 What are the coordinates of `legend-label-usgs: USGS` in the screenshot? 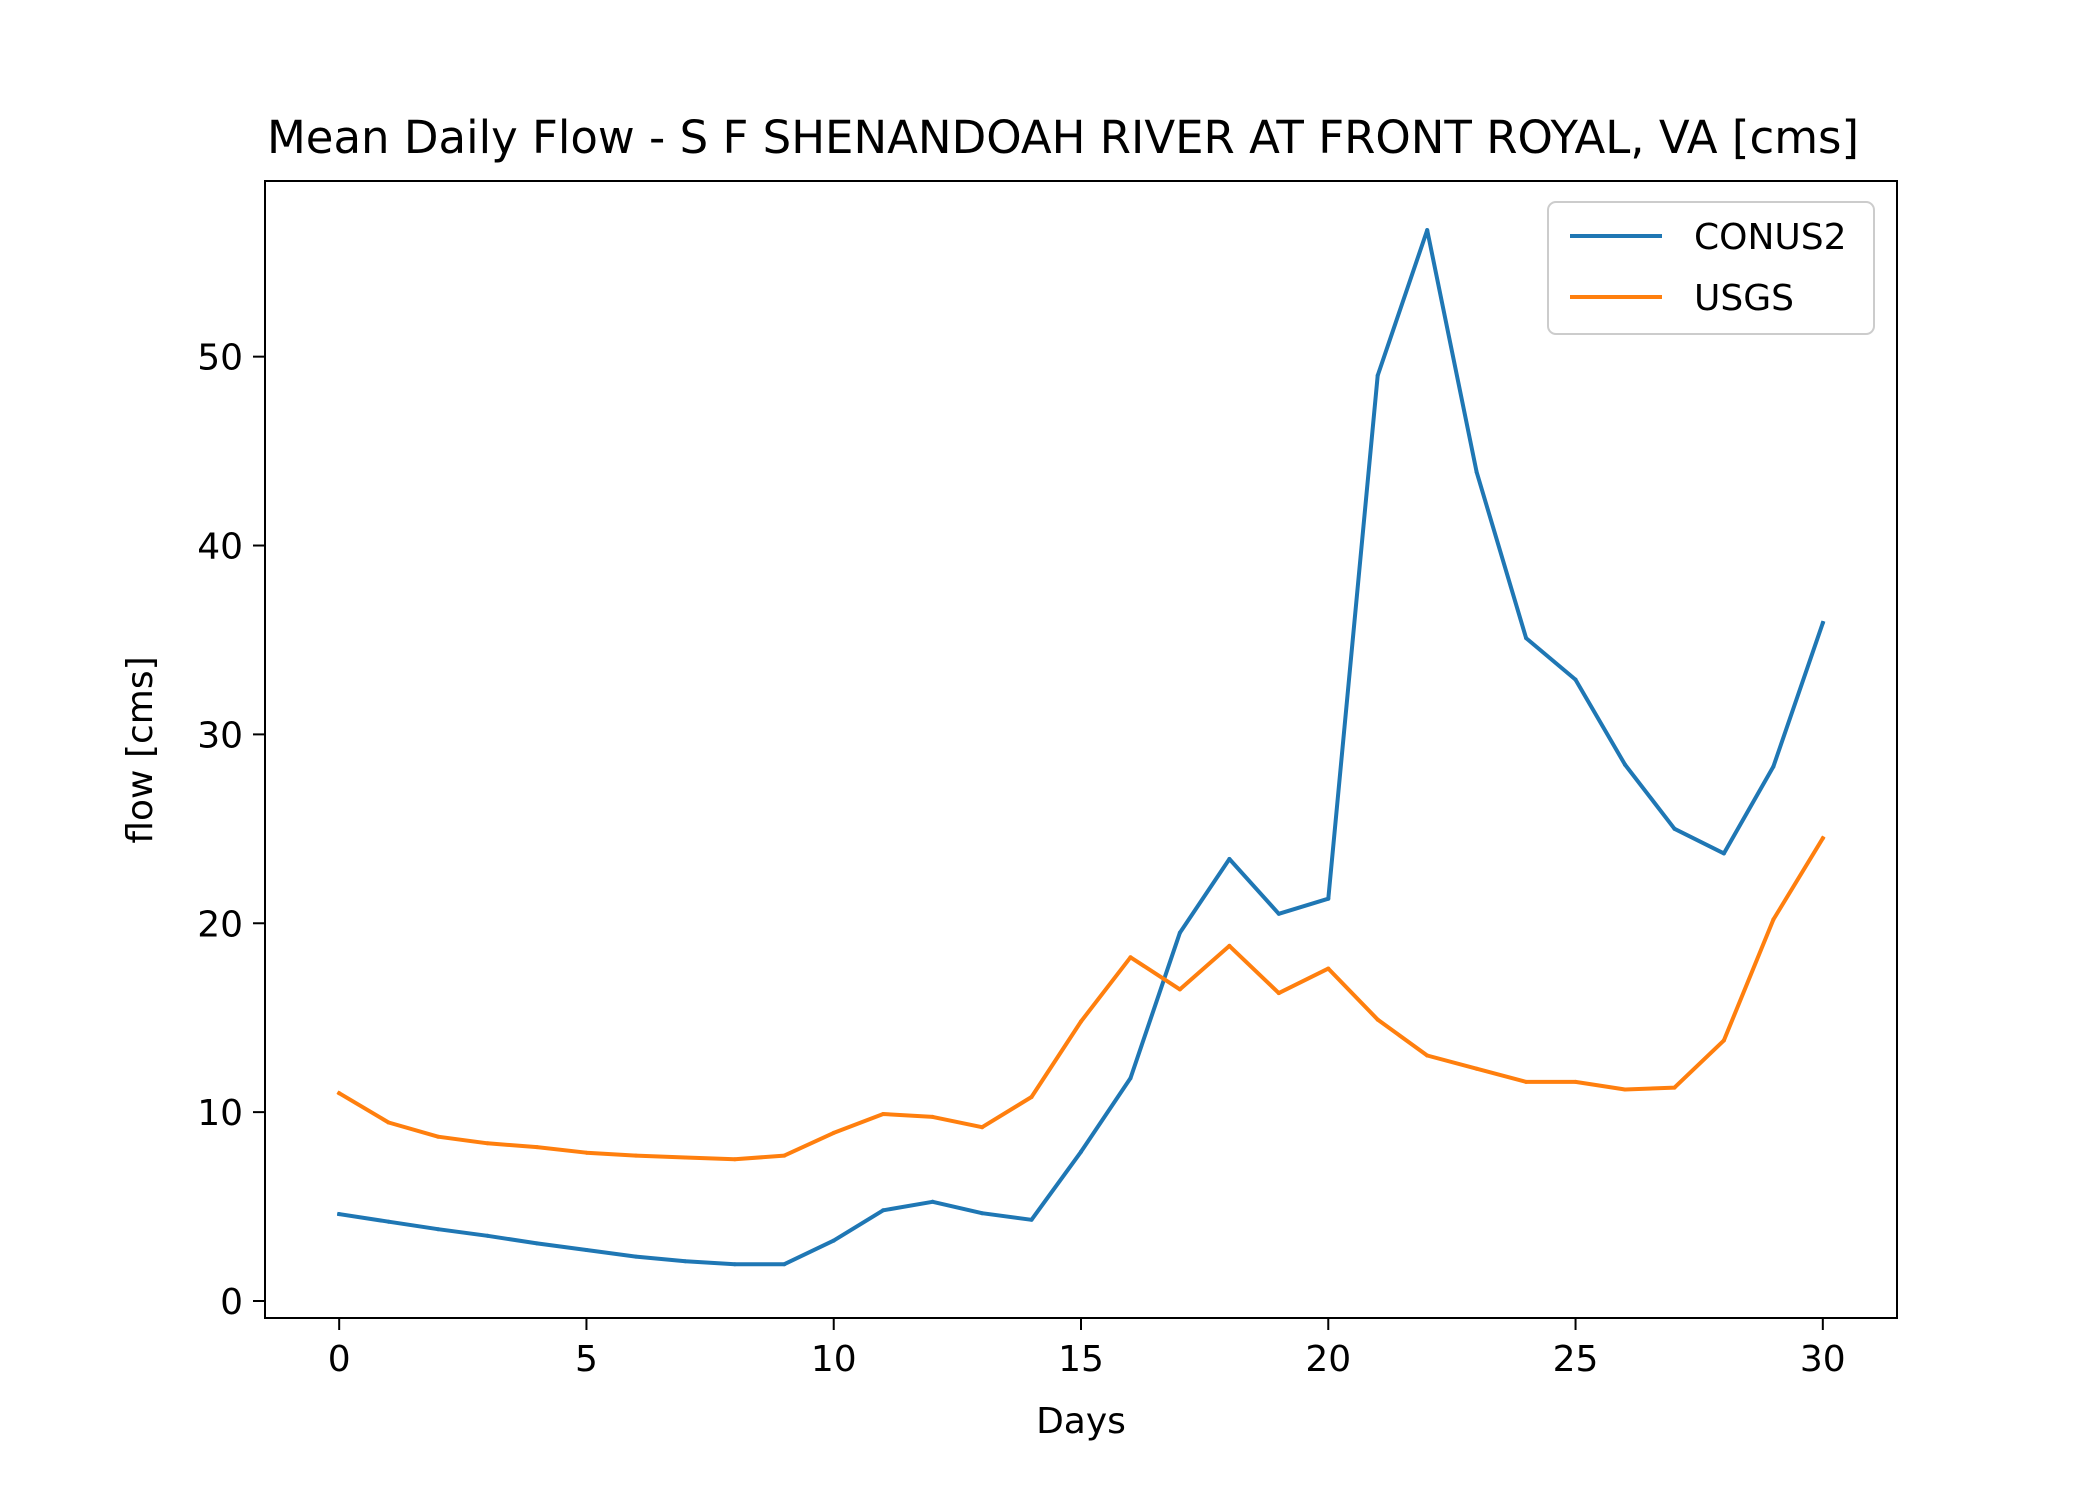 It's located at (1744, 298).